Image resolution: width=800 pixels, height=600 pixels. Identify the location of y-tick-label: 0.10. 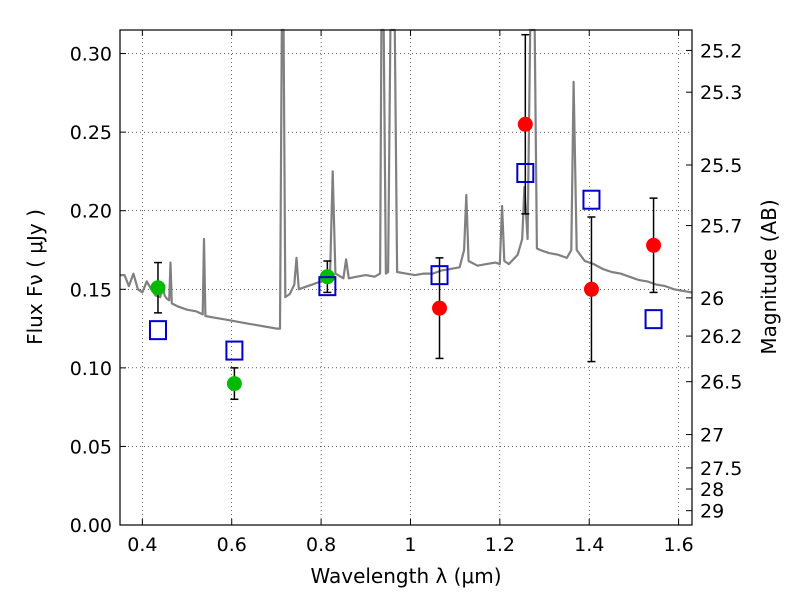
(91, 369).